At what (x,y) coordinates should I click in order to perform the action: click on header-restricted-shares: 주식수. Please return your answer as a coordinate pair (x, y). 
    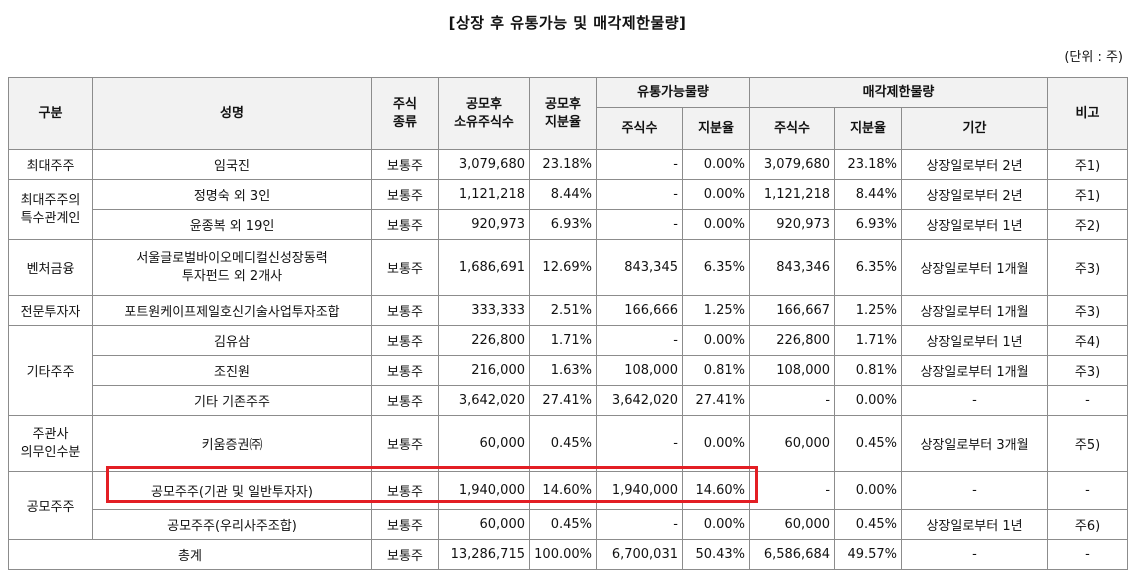
    Looking at the image, I should click on (792, 128).